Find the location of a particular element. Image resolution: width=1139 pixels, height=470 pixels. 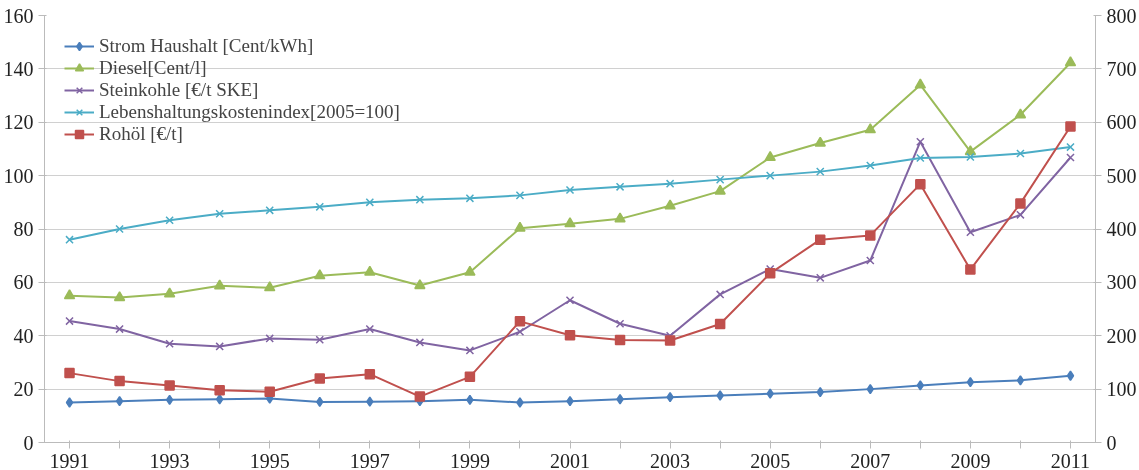

y-tick-label: 40 is located at coordinates (23, 335).